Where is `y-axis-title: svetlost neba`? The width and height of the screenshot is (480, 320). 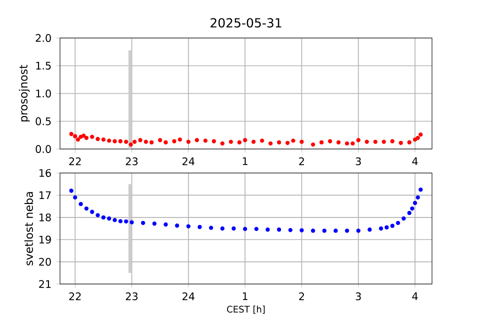
y-axis-title: svetlost neba is located at coordinates (28, 229).